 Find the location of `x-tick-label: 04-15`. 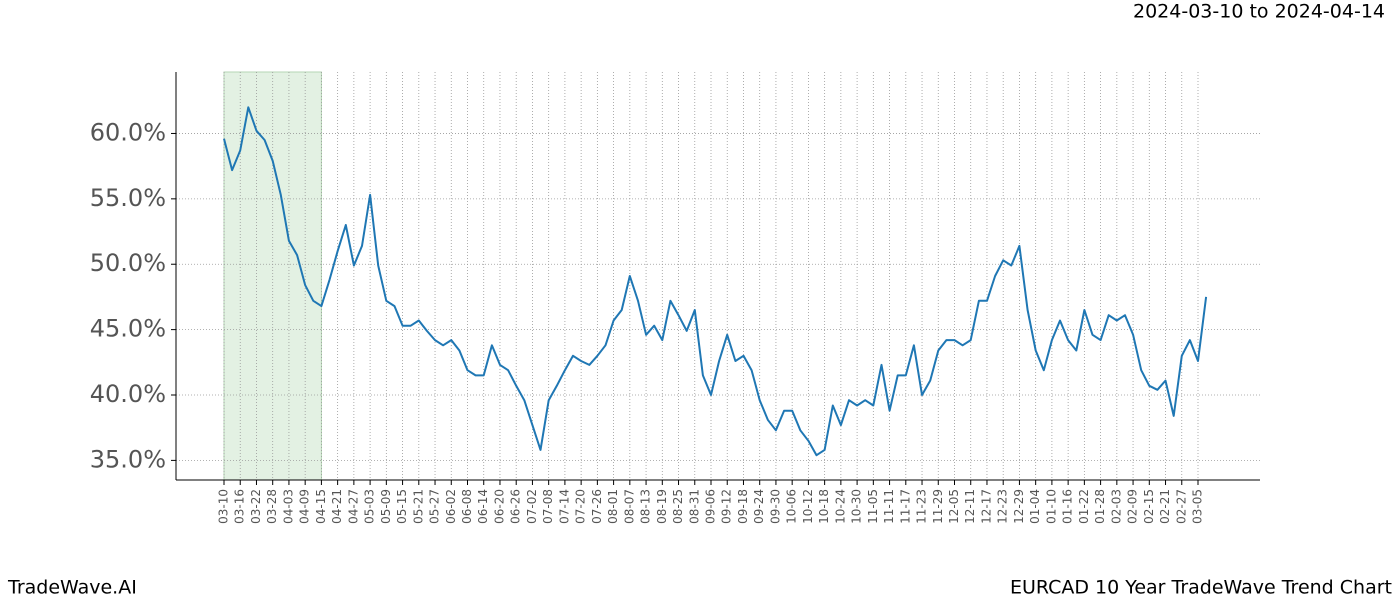

x-tick-label: 04-15 is located at coordinates (321, 506).